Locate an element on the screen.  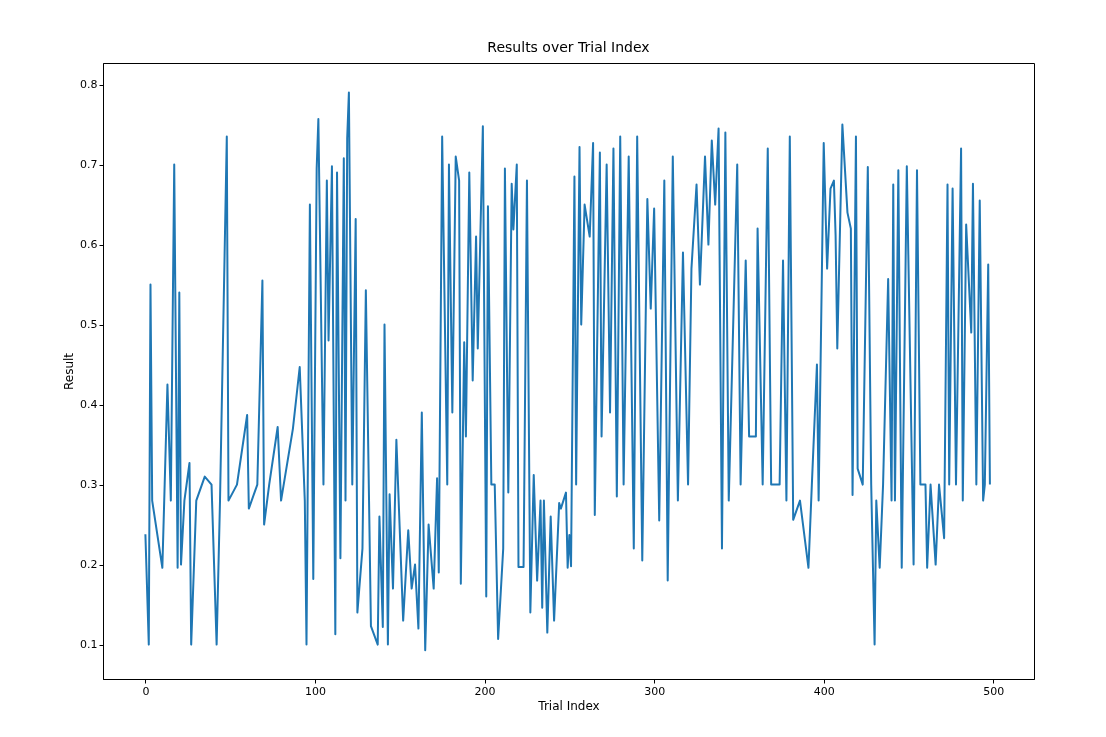
x-axis-title: Trial Index is located at coordinates (568, 705).